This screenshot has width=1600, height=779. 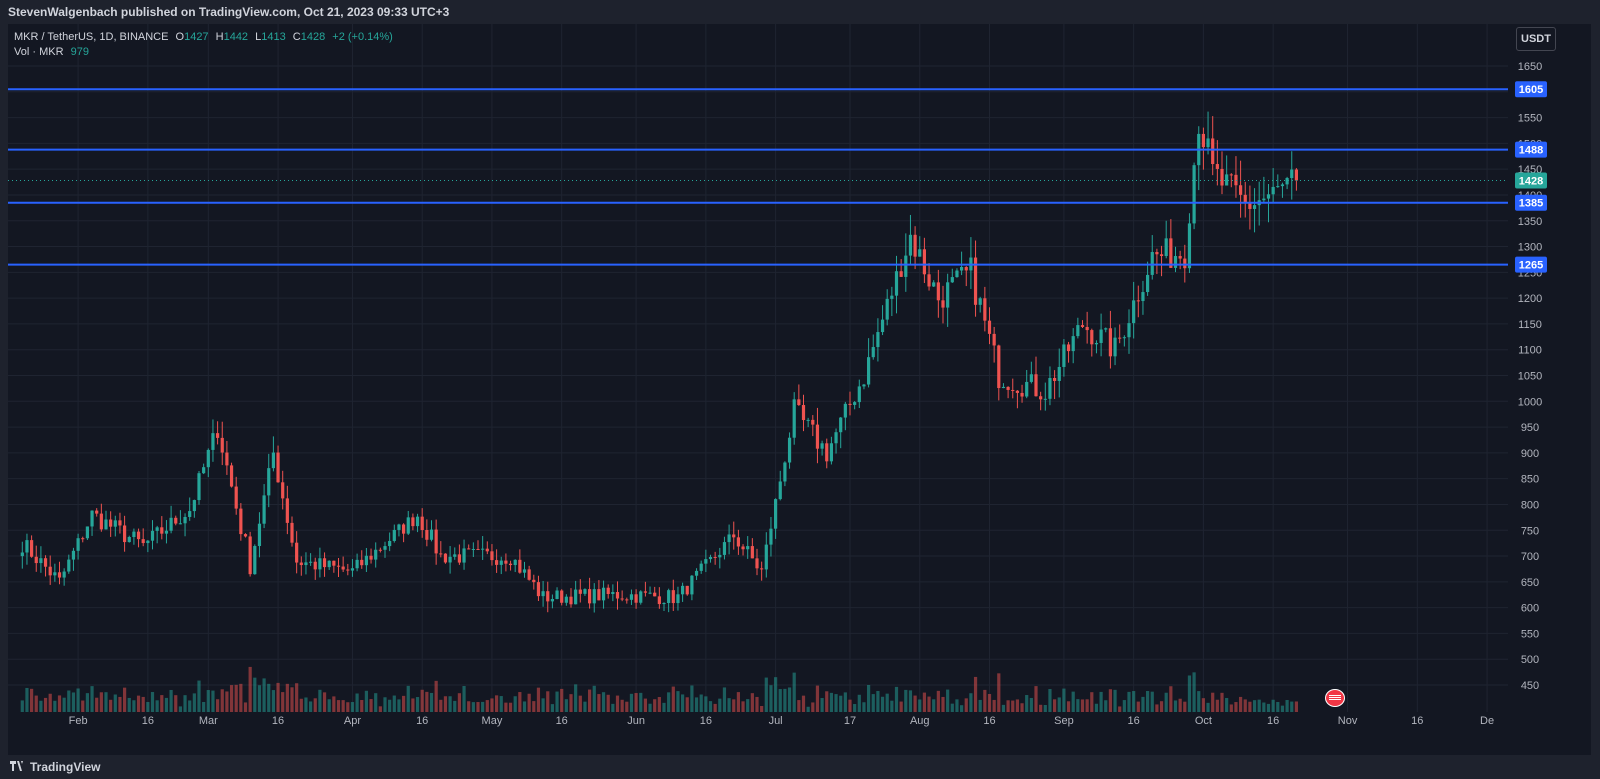 I want to click on y-tick-label: 650, so click(x=1530, y=583).